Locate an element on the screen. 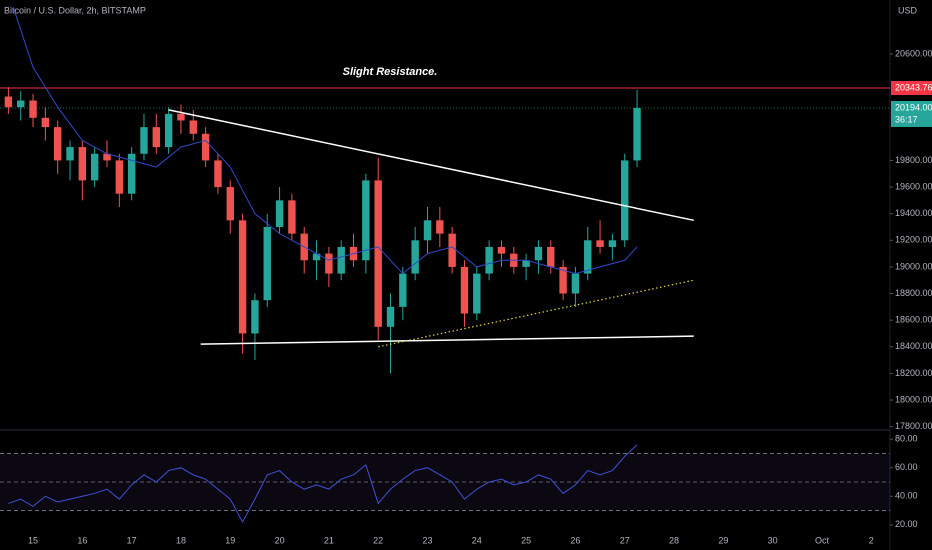 Image resolution: width=932 pixels, height=550 pixels. y-tick-label: 17800.00 is located at coordinates (913, 426).